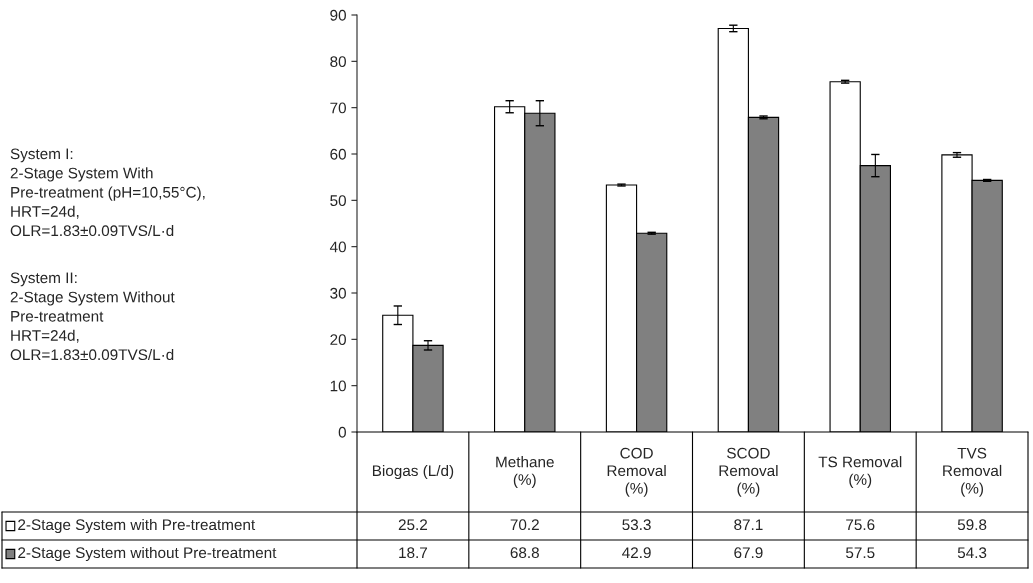  I want to click on legend-label: 2-Stage System without Pre-treatment, so click(147, 554).